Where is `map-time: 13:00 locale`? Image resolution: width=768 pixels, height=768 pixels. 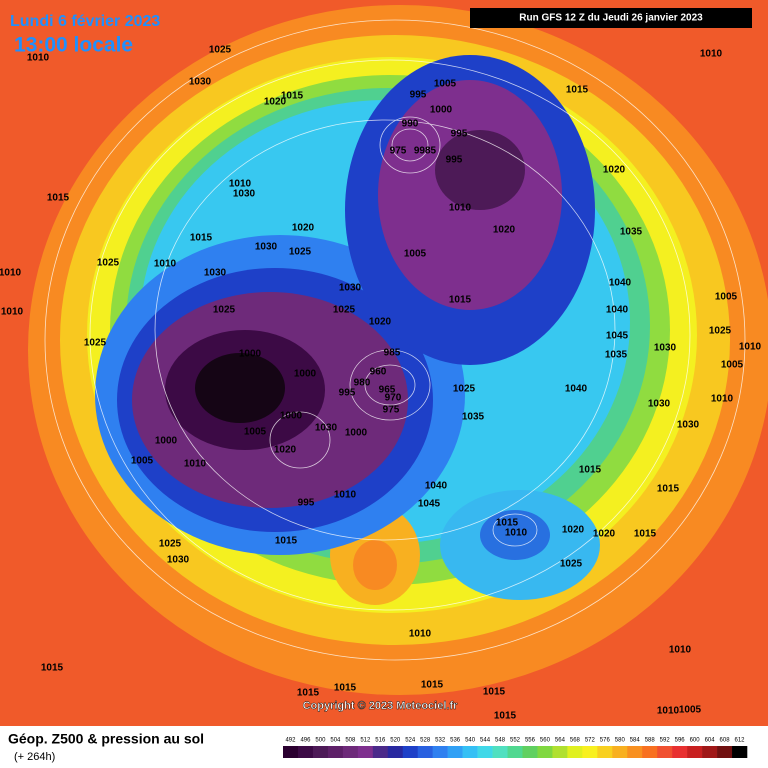 map-time: 13:00 locale is located at coordinates (73, 45).